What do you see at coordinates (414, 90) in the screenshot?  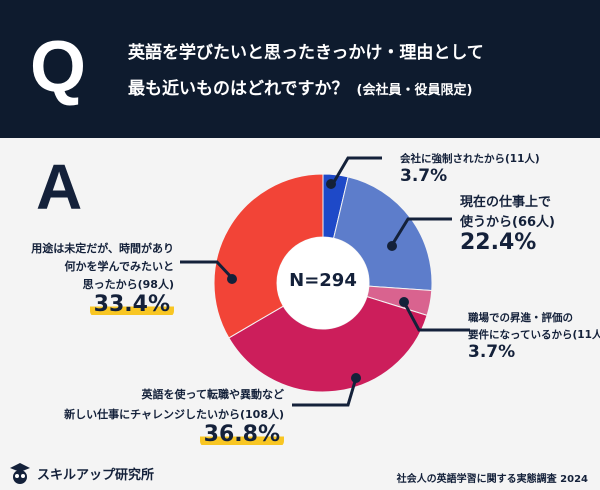 I see `question-note: (会社員・役員限定)` at bounding box center [414, 90].